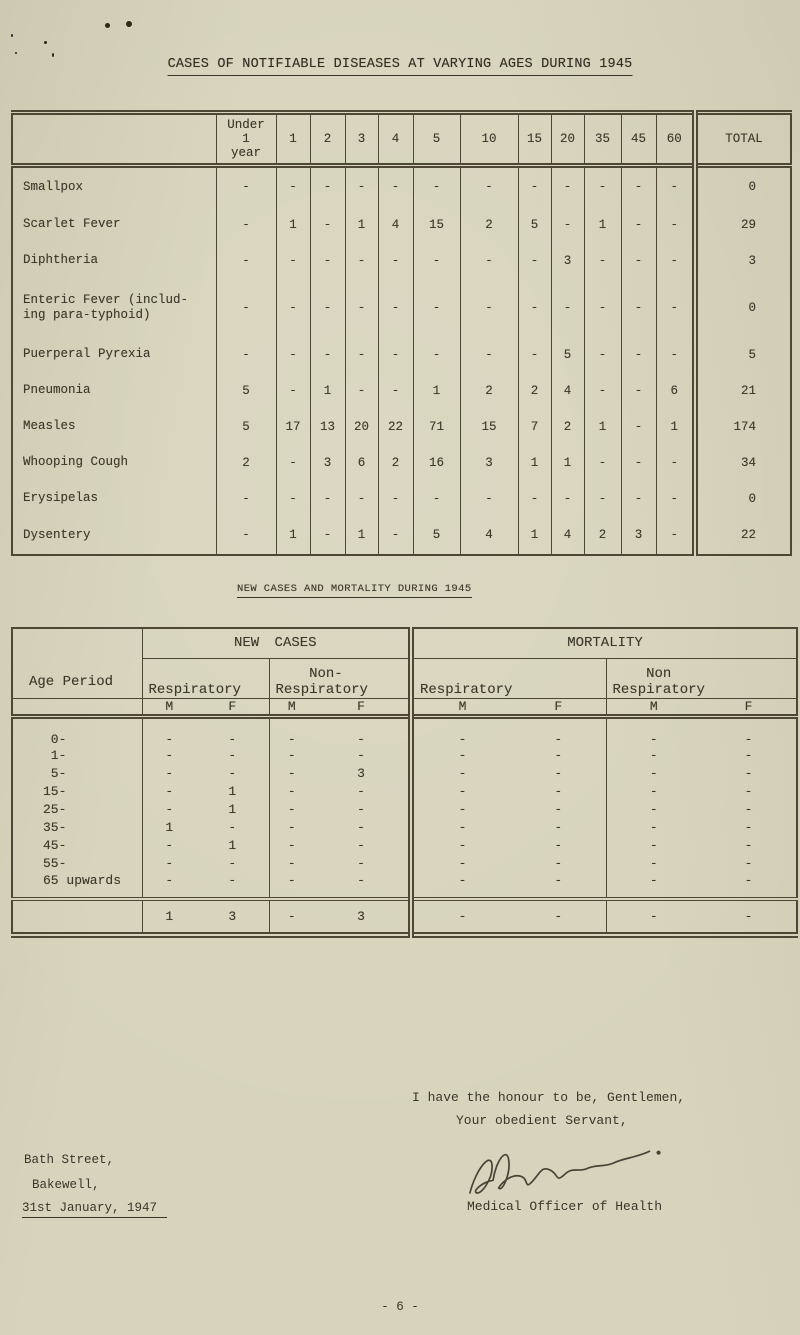 The height and width of the screenshot is (1335, 800). I want to click on age-column-header-60: 60, so click(675, 139).